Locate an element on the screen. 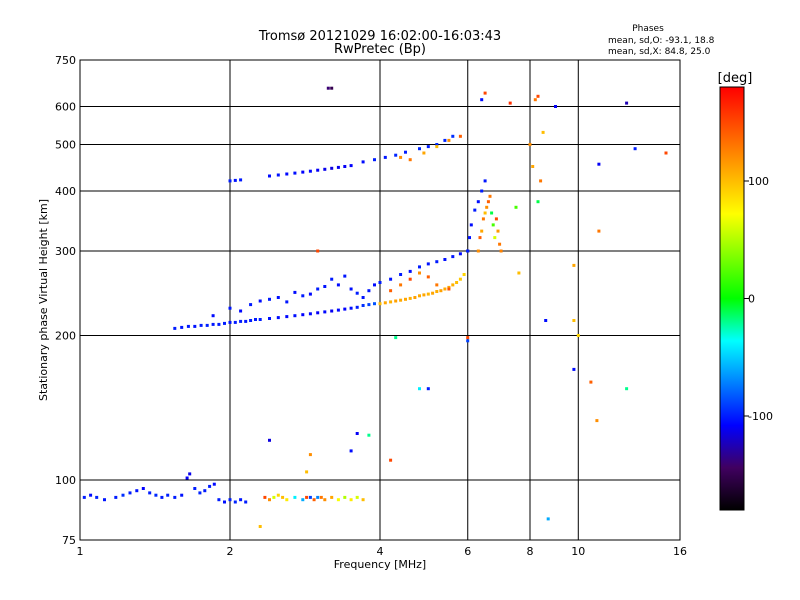 The image size is (800, 600). colorbar-tick-label: 0 is located at coordinates (751, 299).